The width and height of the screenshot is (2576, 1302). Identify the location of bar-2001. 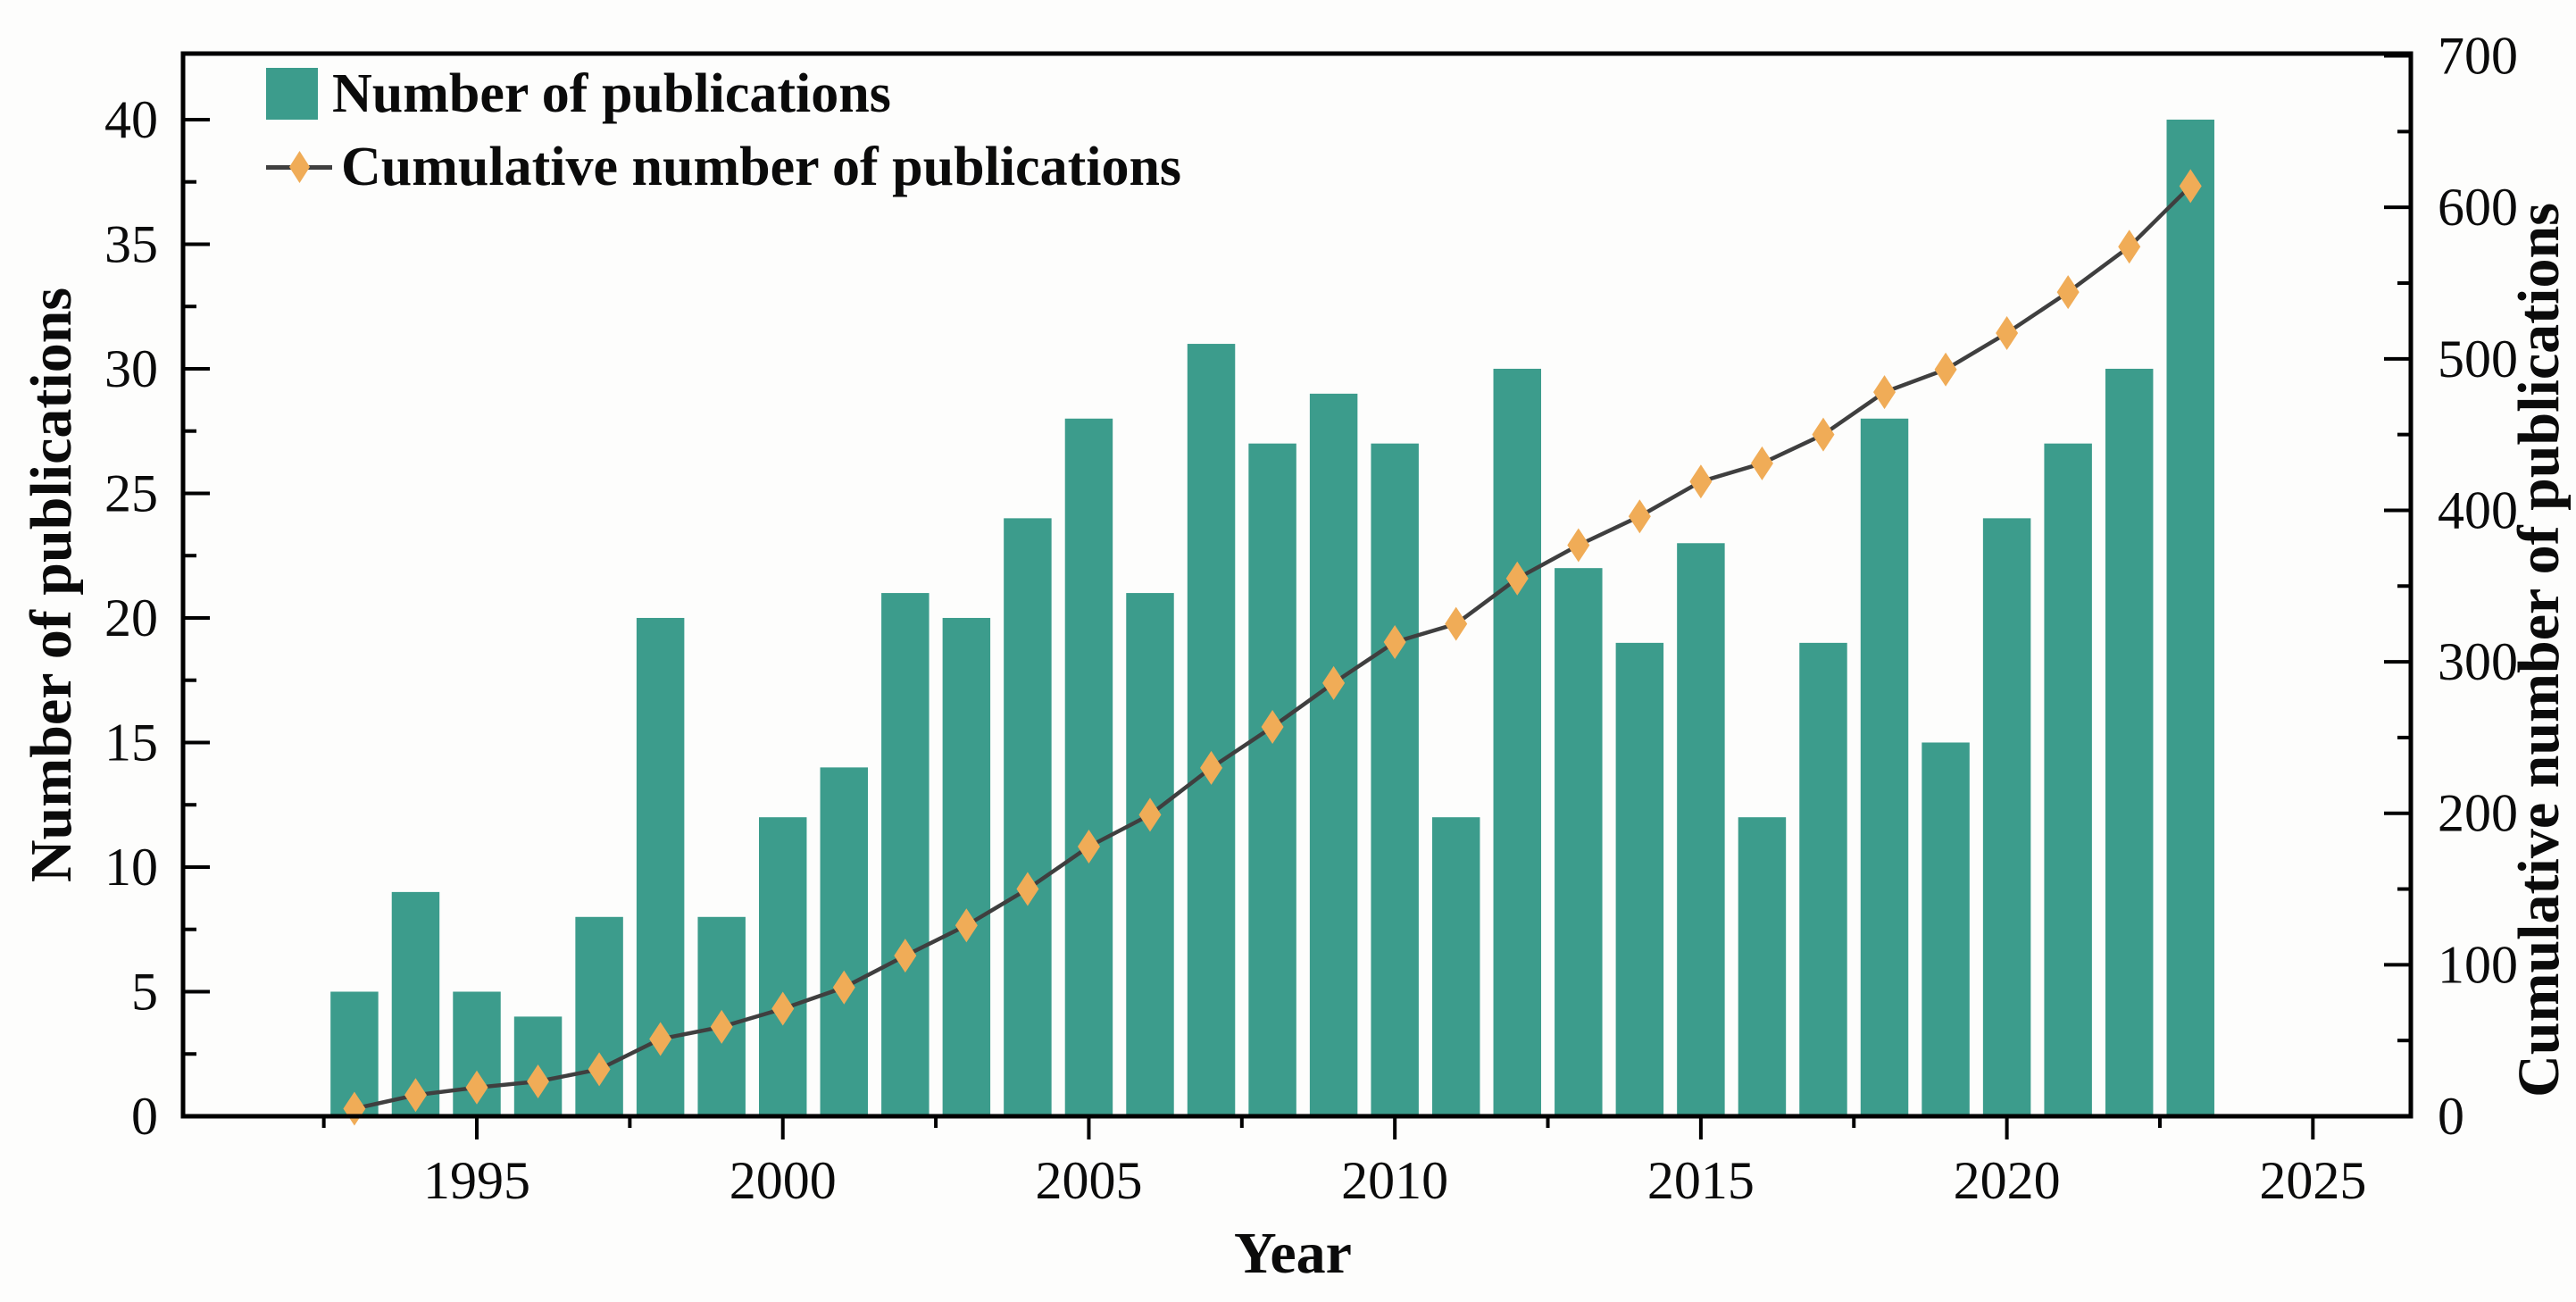
(844, 941).